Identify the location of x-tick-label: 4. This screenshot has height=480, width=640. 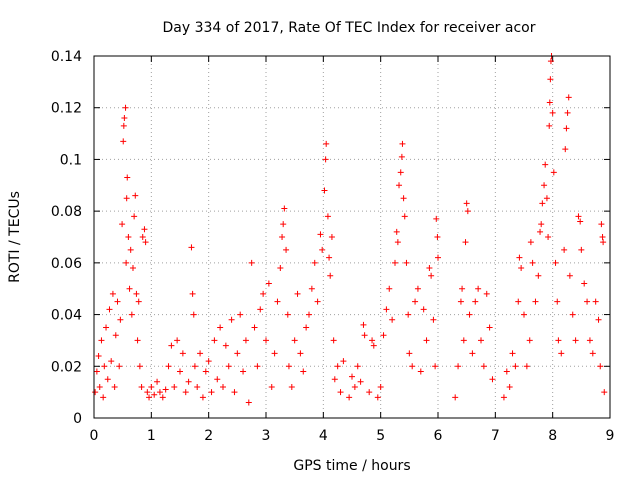
(323, 436).